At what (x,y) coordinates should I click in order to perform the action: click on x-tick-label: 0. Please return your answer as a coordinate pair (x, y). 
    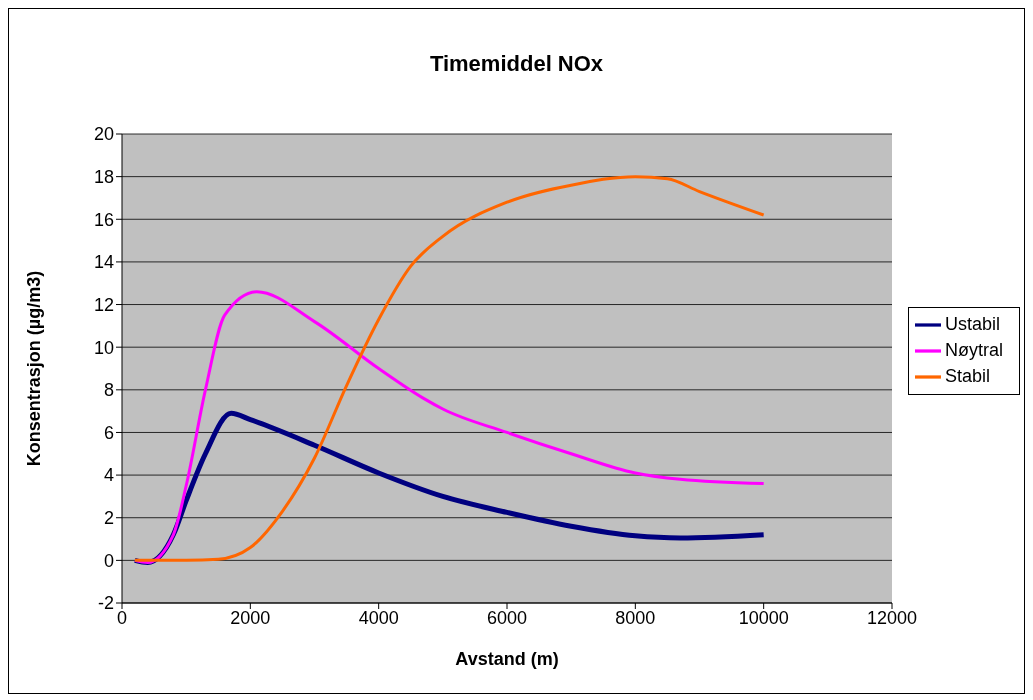
    Looking at the image, I should click on (122, 617).